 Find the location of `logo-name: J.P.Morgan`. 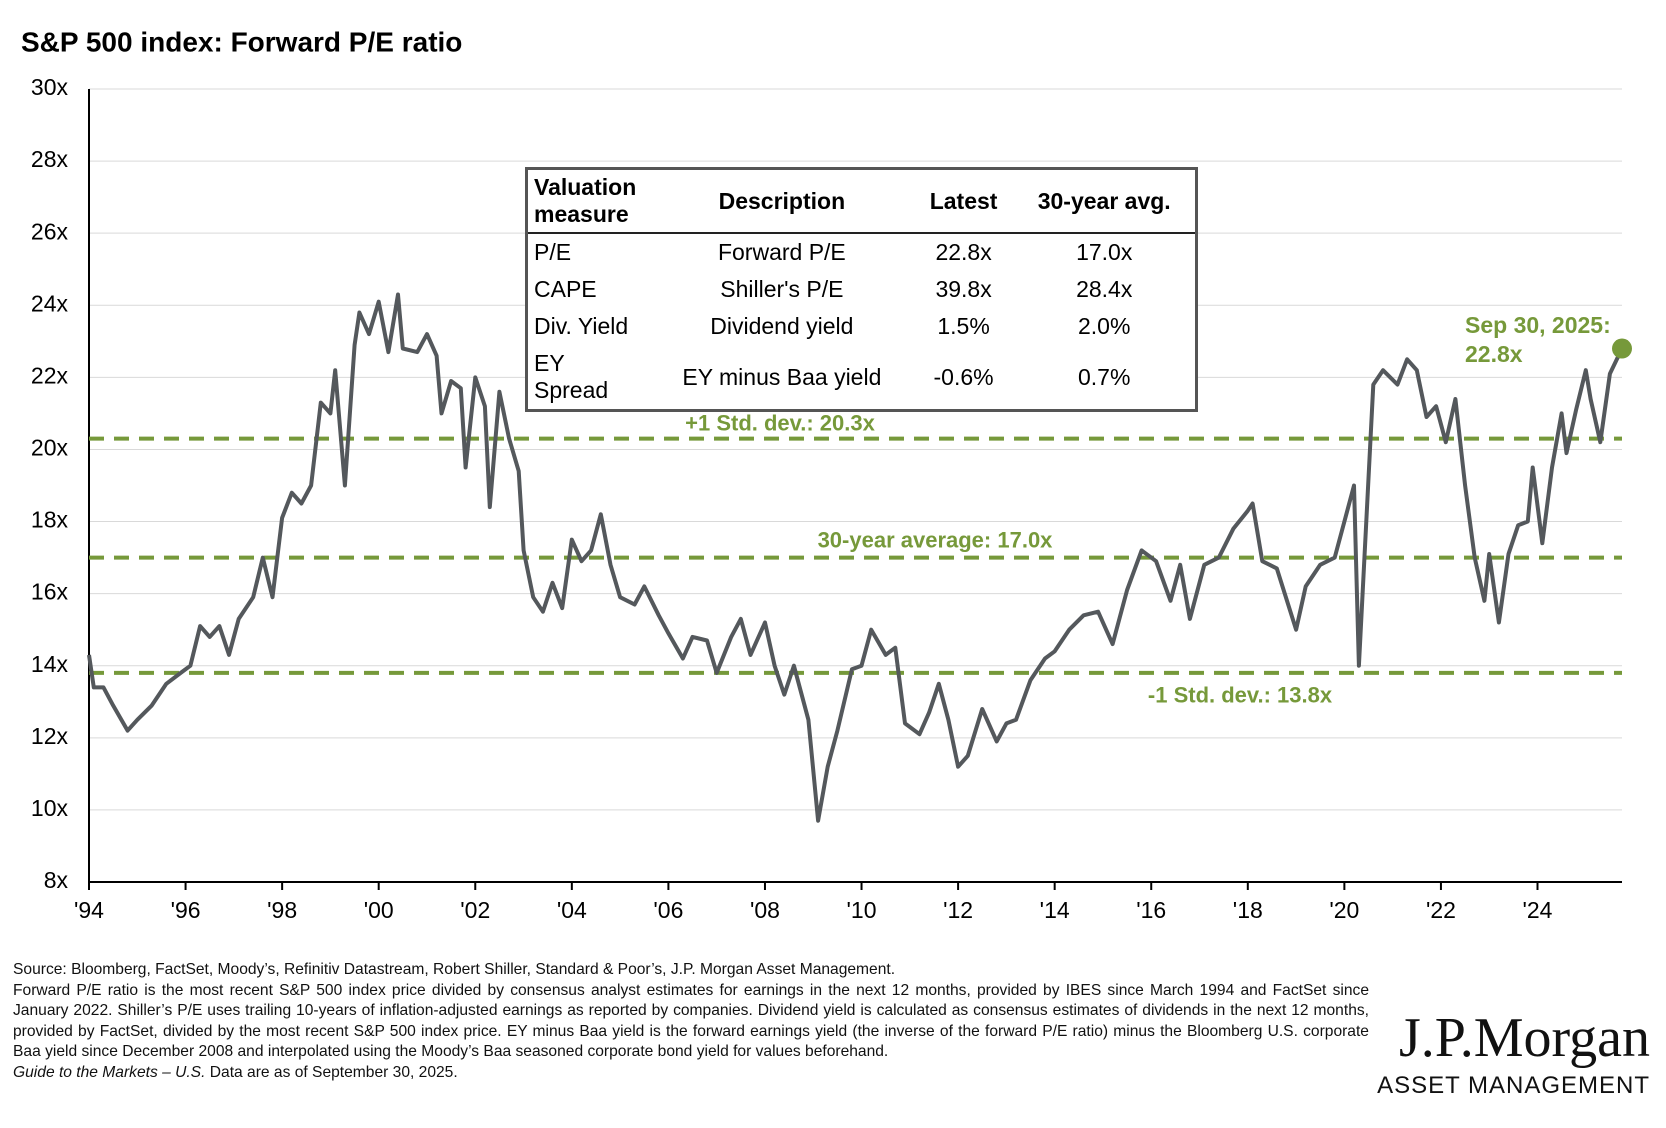

logo-name: J.P.Morgan is located at coordinates (1524, 1038).